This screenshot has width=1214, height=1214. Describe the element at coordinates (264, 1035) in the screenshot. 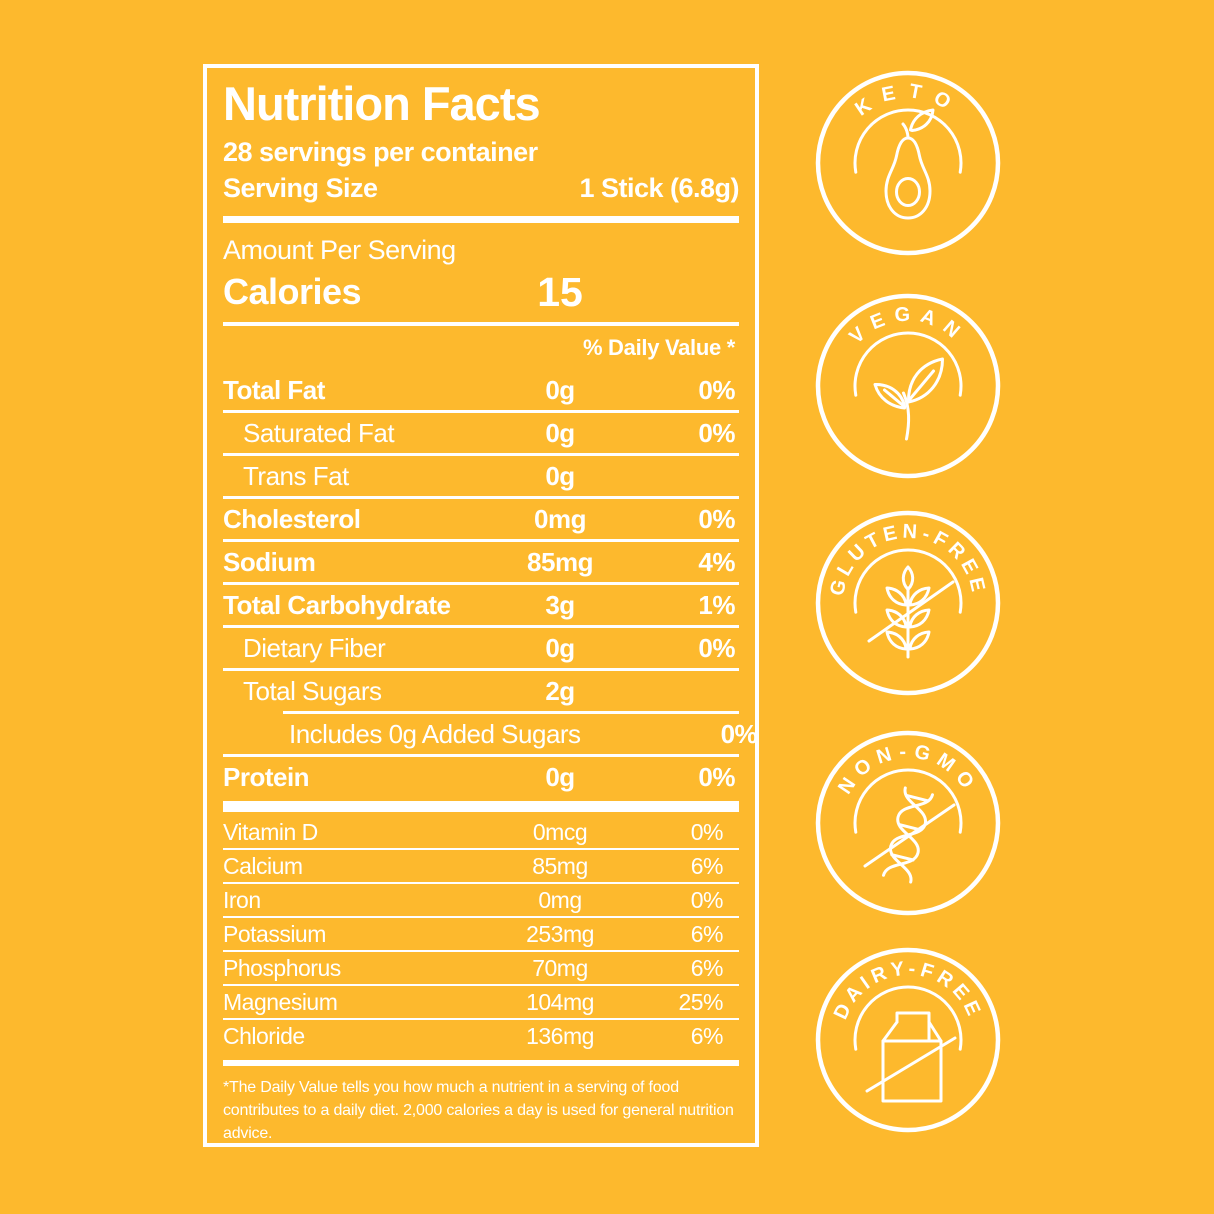

I see `nutrient-name: Chloride` at that location.